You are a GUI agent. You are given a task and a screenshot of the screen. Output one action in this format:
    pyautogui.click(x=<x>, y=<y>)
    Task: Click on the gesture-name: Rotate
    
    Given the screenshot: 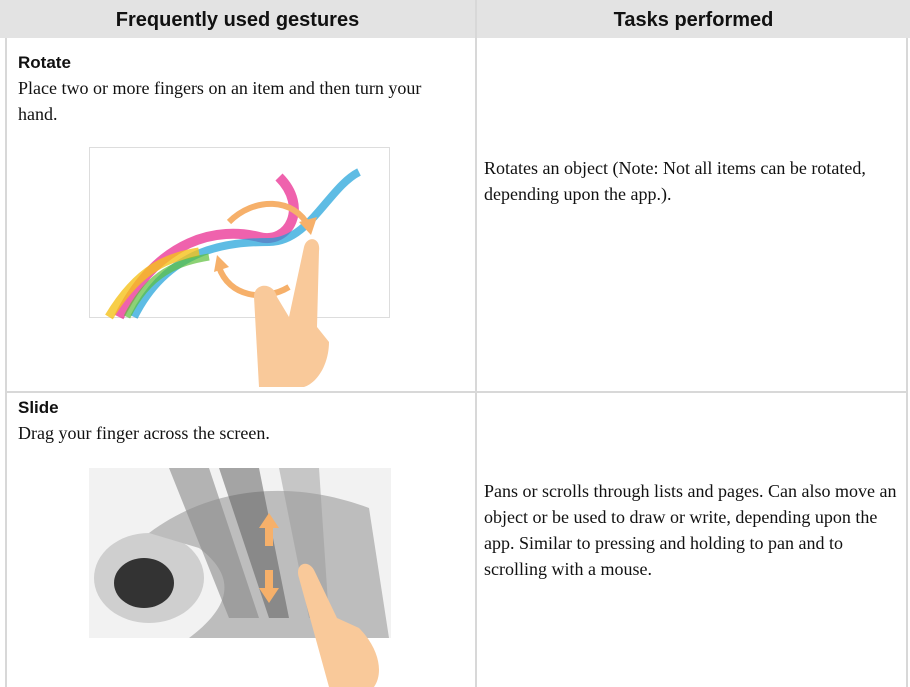 What is the action you would take?
    pyautogui.click(x=44, y=62)
    